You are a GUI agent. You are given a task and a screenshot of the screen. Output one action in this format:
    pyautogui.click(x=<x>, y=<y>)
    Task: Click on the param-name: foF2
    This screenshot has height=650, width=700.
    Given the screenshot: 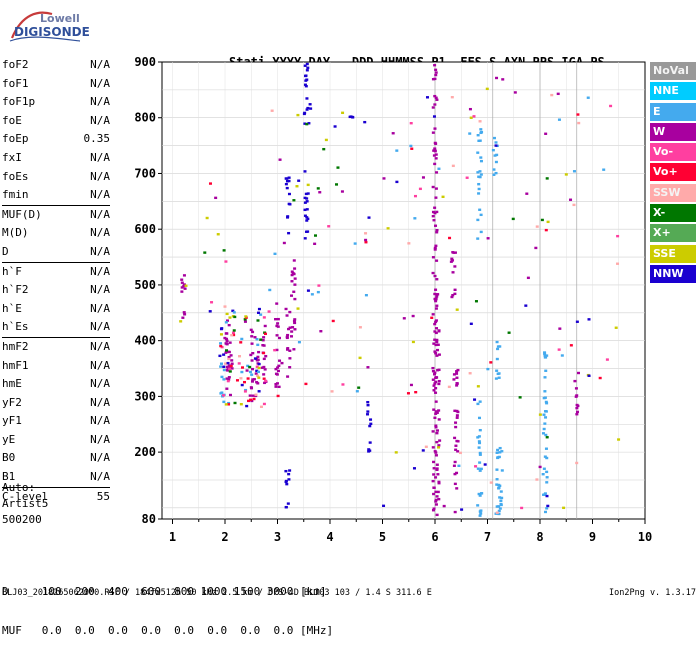 What is the action you would take?
    pyautogui.click(x=15, y=64)
    